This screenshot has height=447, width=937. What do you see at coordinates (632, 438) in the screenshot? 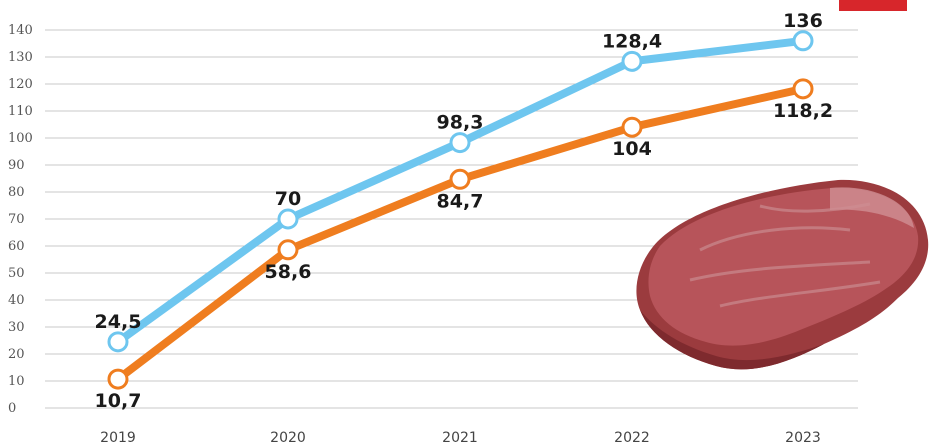
I see `x-tick-label: 2022` at bounding box center [632, 438].